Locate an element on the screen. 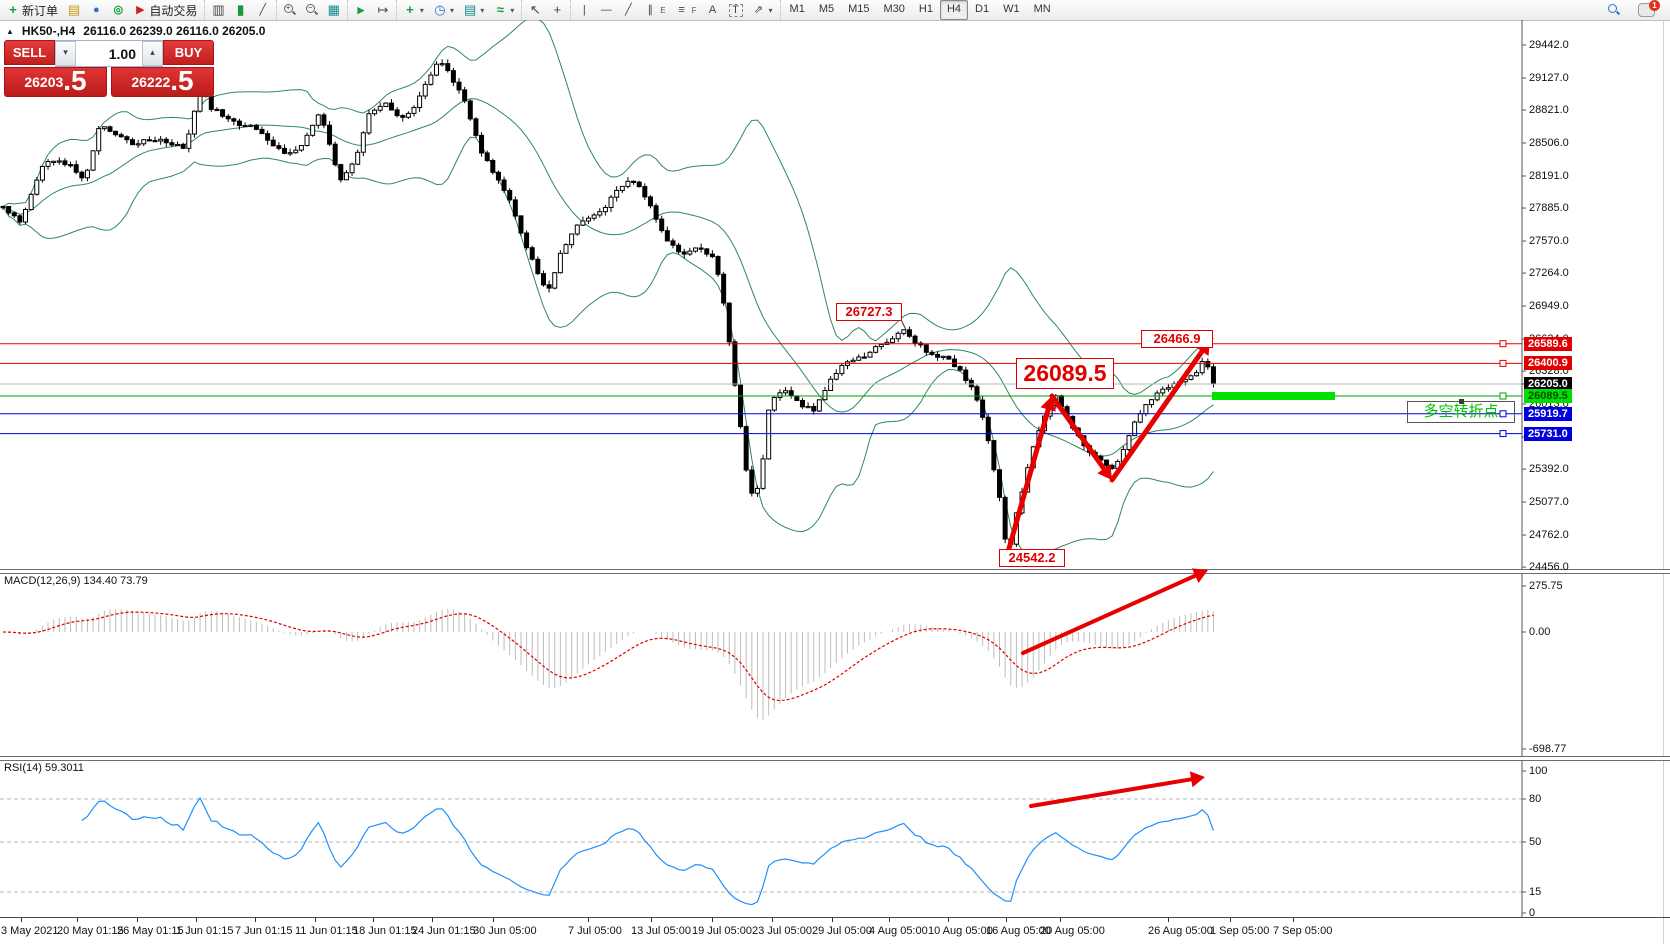 The image size is (1670, 944). zoom-out-button: − is located at coordinates (312, 10).